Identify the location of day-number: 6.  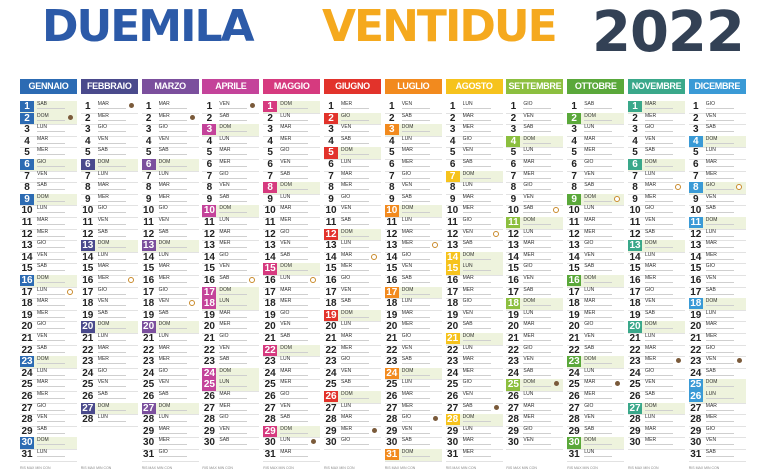
(392, 164).